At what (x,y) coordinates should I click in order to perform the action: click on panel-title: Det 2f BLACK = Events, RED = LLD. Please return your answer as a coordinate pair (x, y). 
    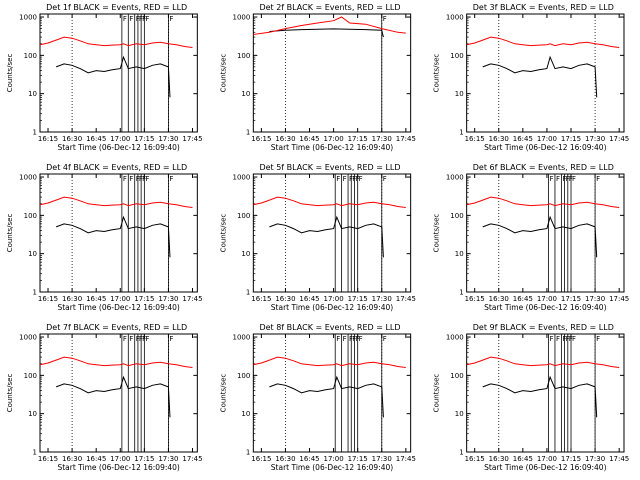
    Looking at the image, I should click on (329, 7).